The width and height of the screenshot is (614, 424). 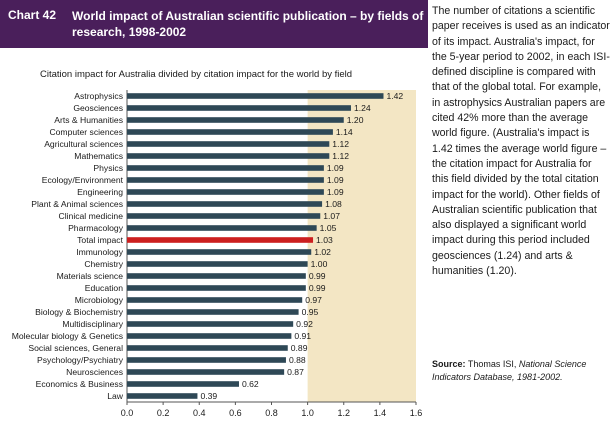 I want to click on category-label: Total impact, so click(x=100, y=240).